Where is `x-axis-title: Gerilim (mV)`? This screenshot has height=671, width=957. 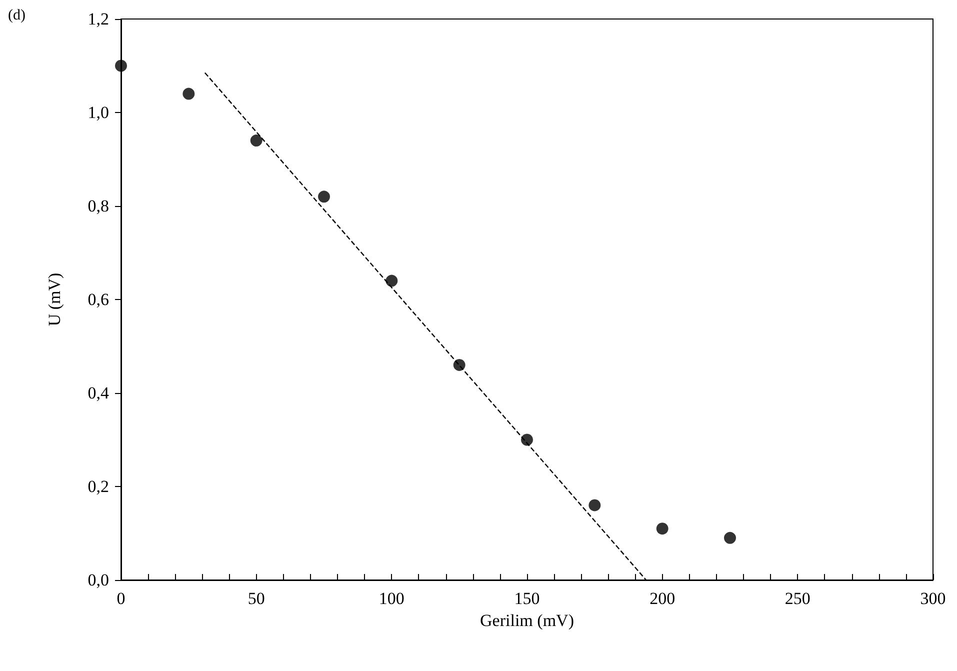 x-axis-title: Gerilim (mV) is located at coordinates (527, 620).